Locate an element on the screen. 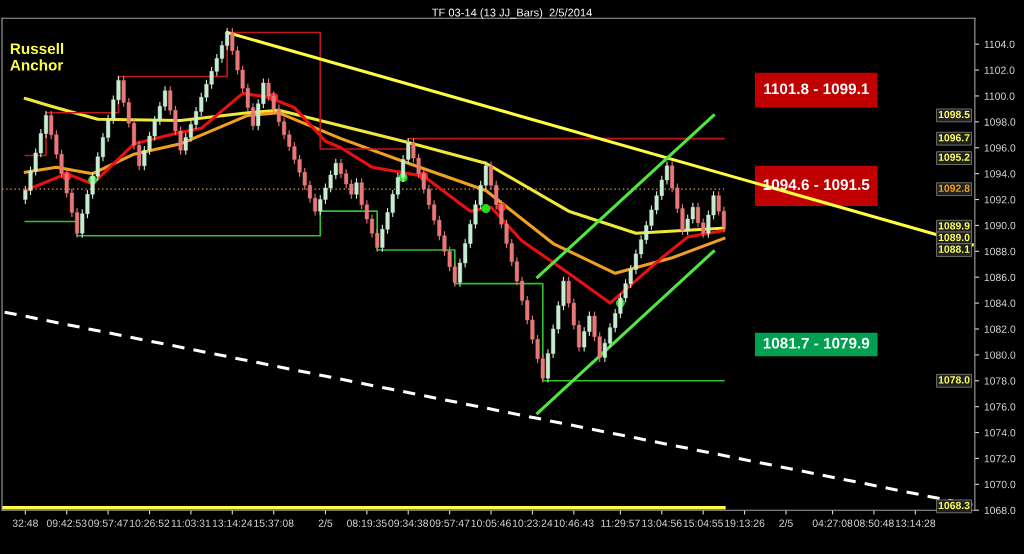 The height and width of the screenshot is (554, 1024). x-tick-label: 19:13:26 is located at coordinates (745, 523).